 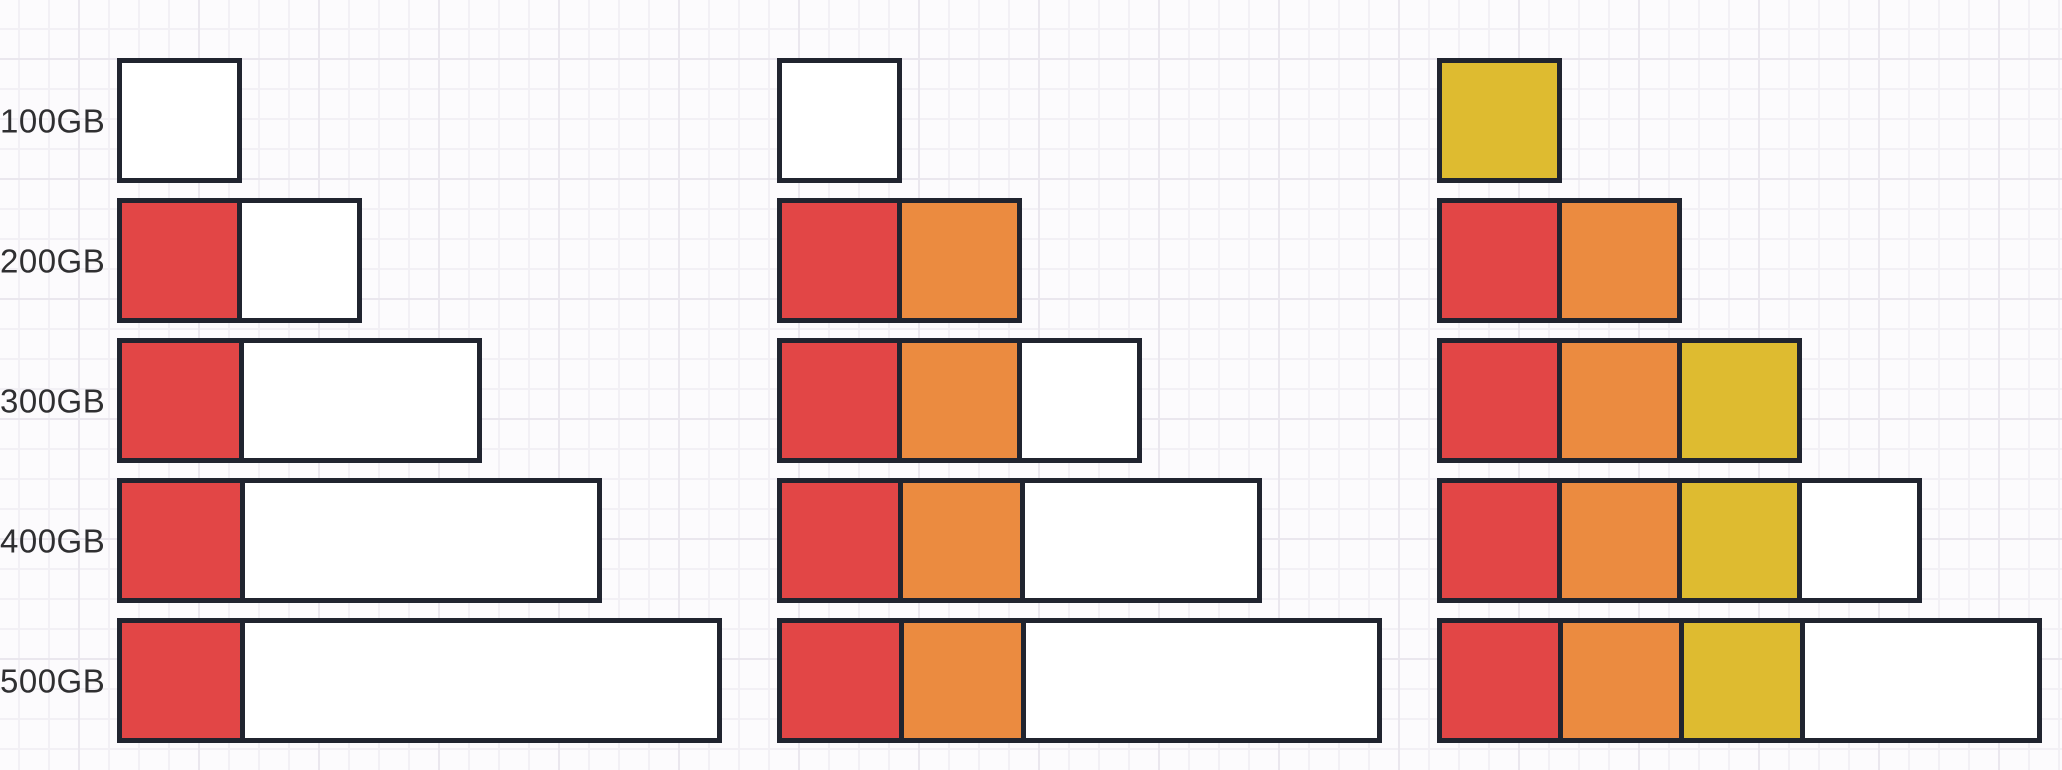 I want to click on bar-left-400gb, so click(x=359, y=540).